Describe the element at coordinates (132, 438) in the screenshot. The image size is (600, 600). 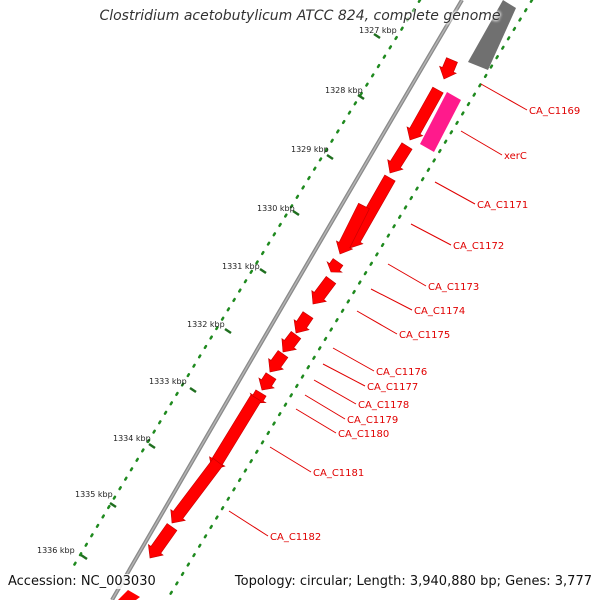
I see `kbp-label: 1334 kbp` at that location.